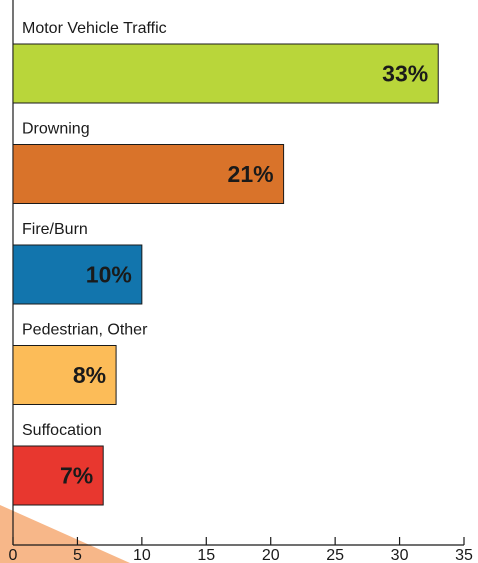 This screenshot has width=478, height=563. I want to click on value-label: 10%, so click(109, 275).